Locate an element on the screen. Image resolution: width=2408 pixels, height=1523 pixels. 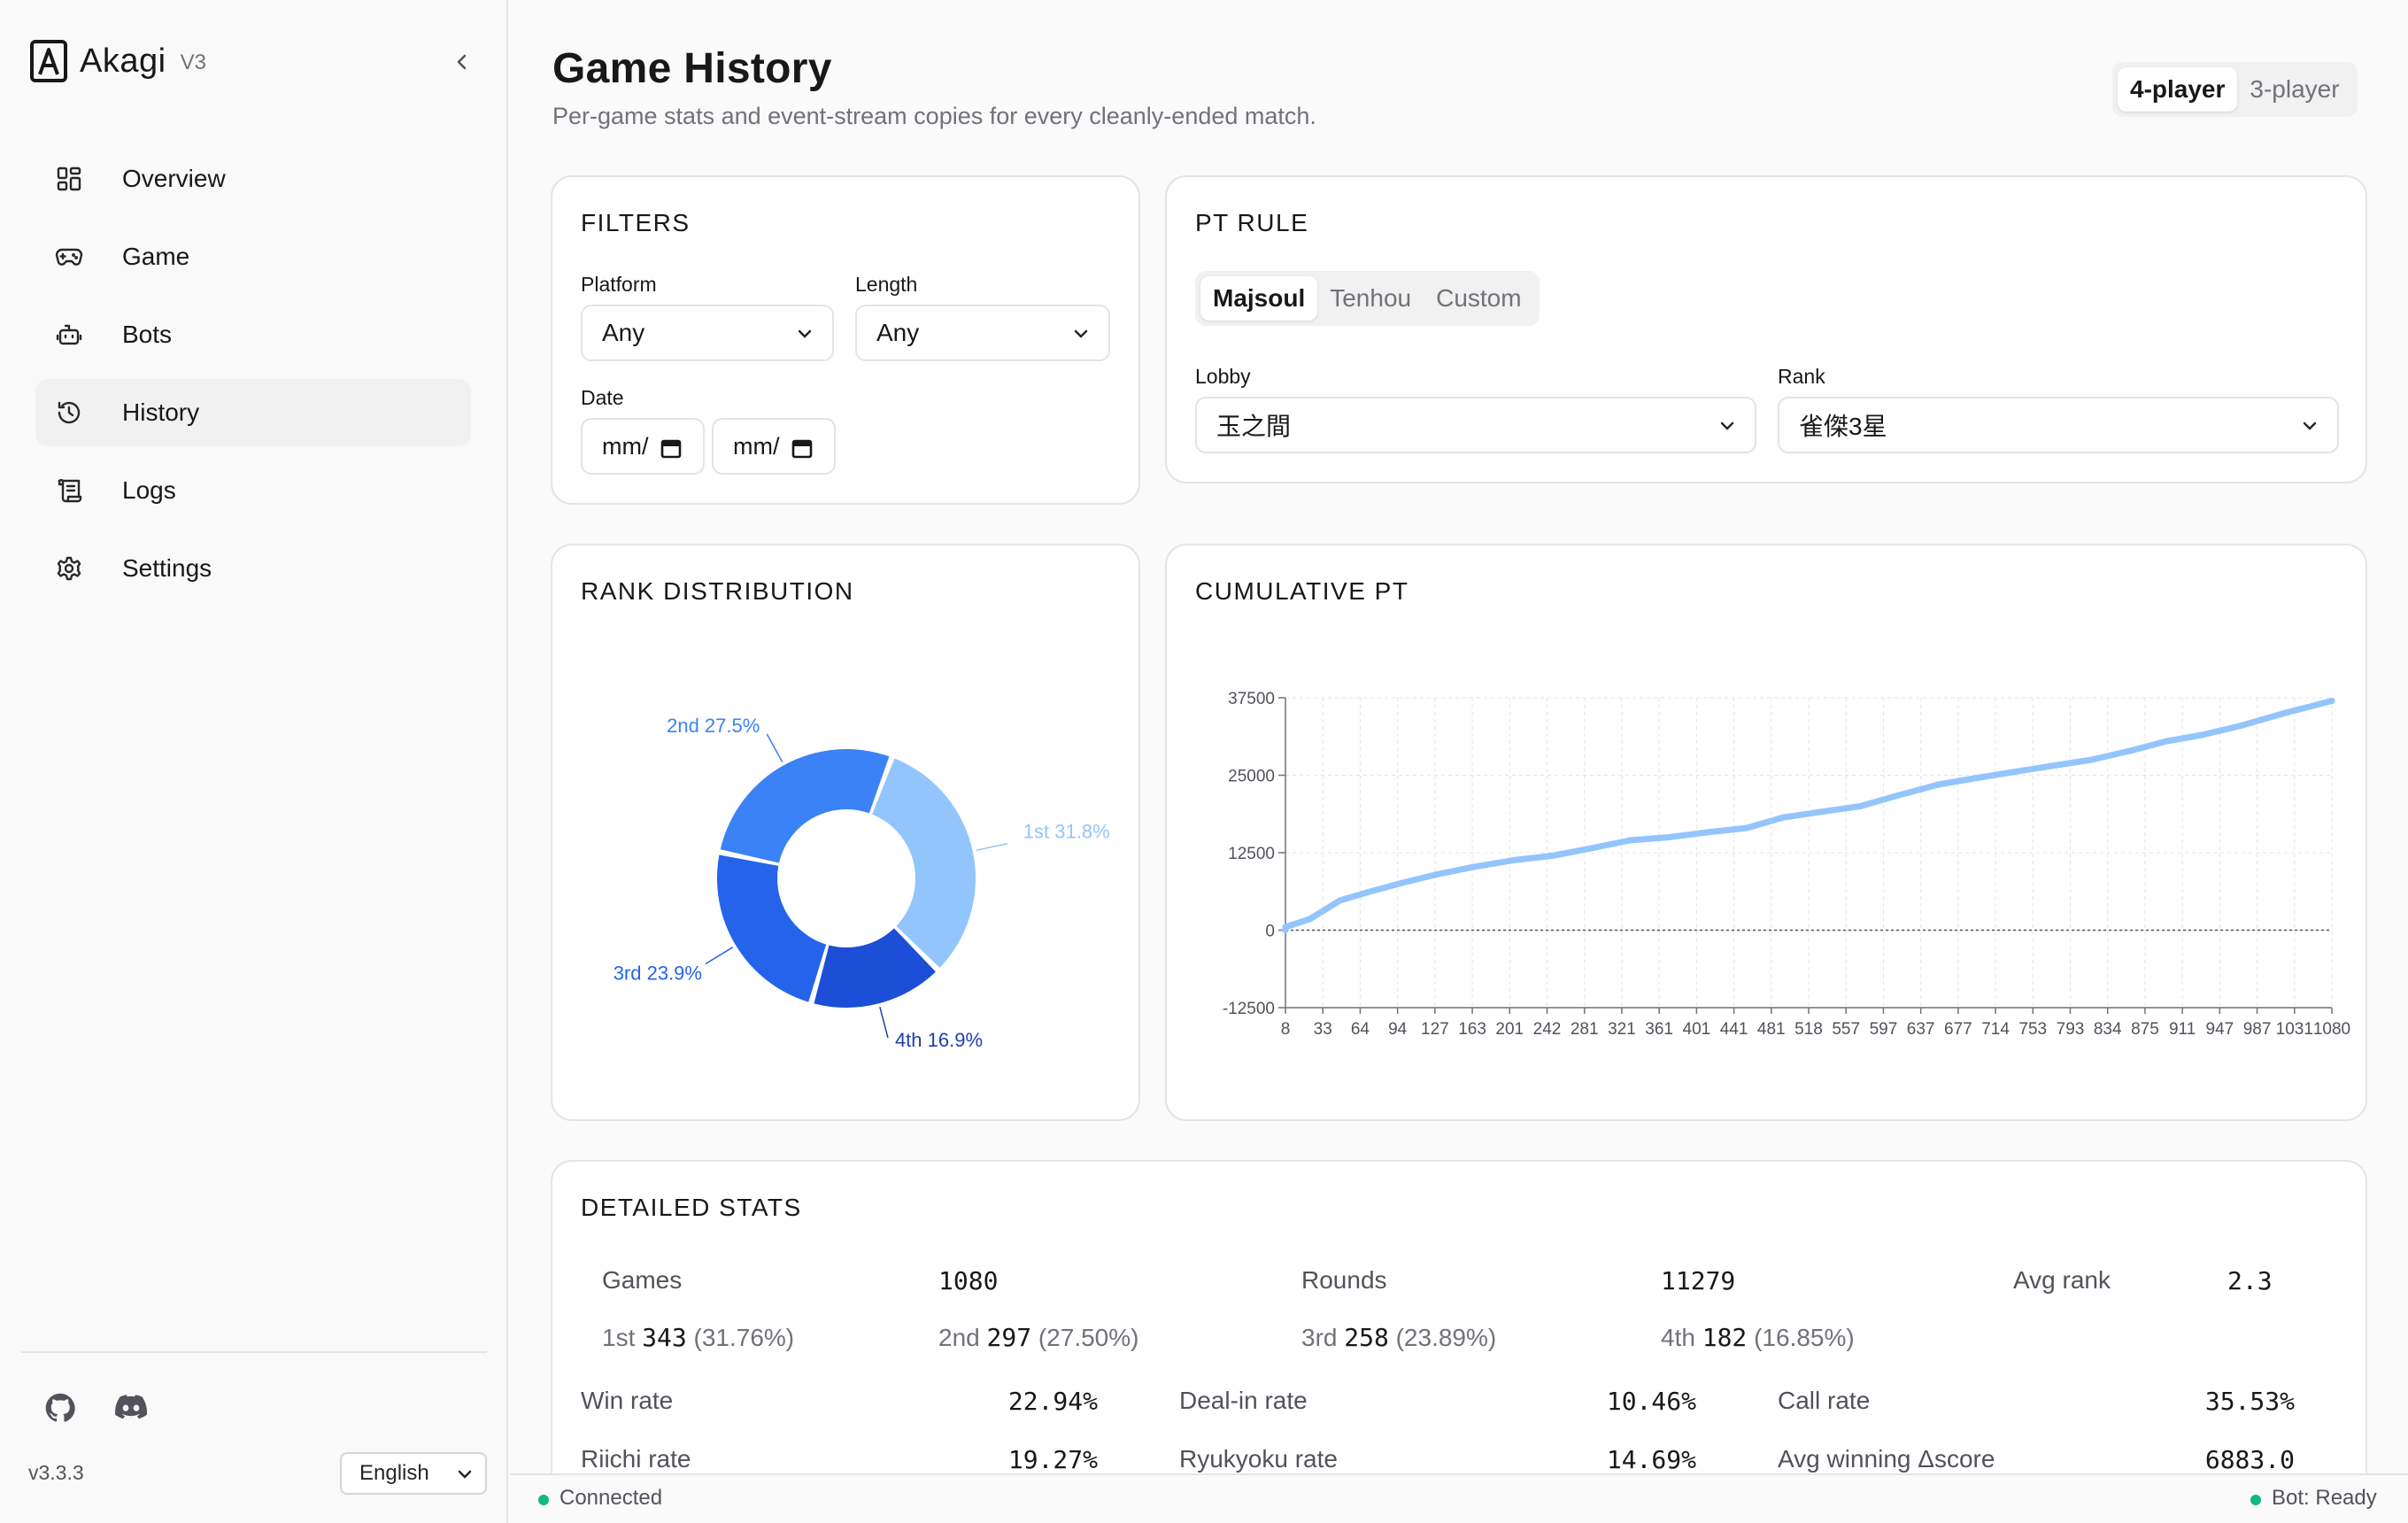
x-tick-label: 714 is located at coordinates (1995, 1029).